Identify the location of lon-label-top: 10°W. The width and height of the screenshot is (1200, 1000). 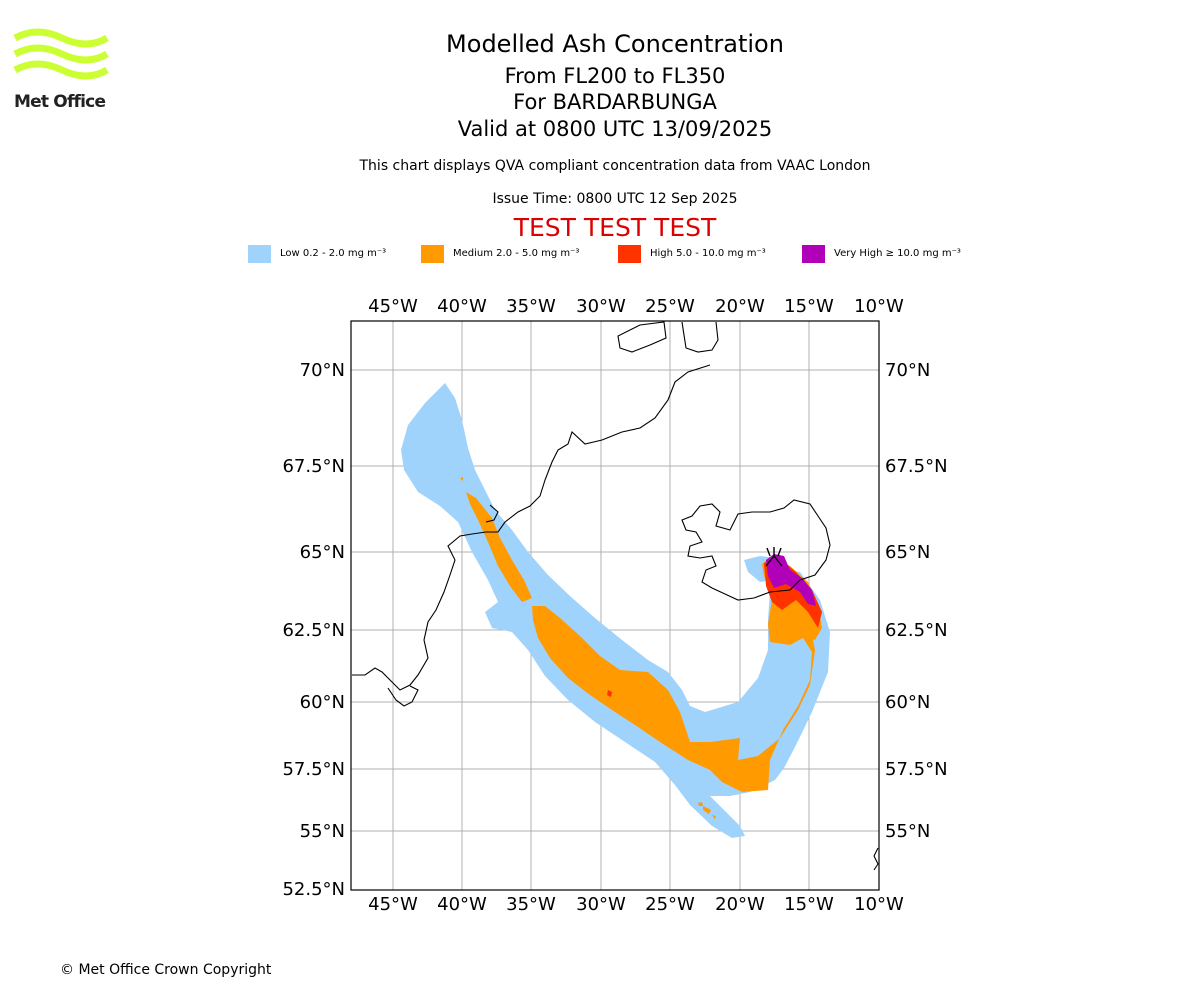
(879, 306).